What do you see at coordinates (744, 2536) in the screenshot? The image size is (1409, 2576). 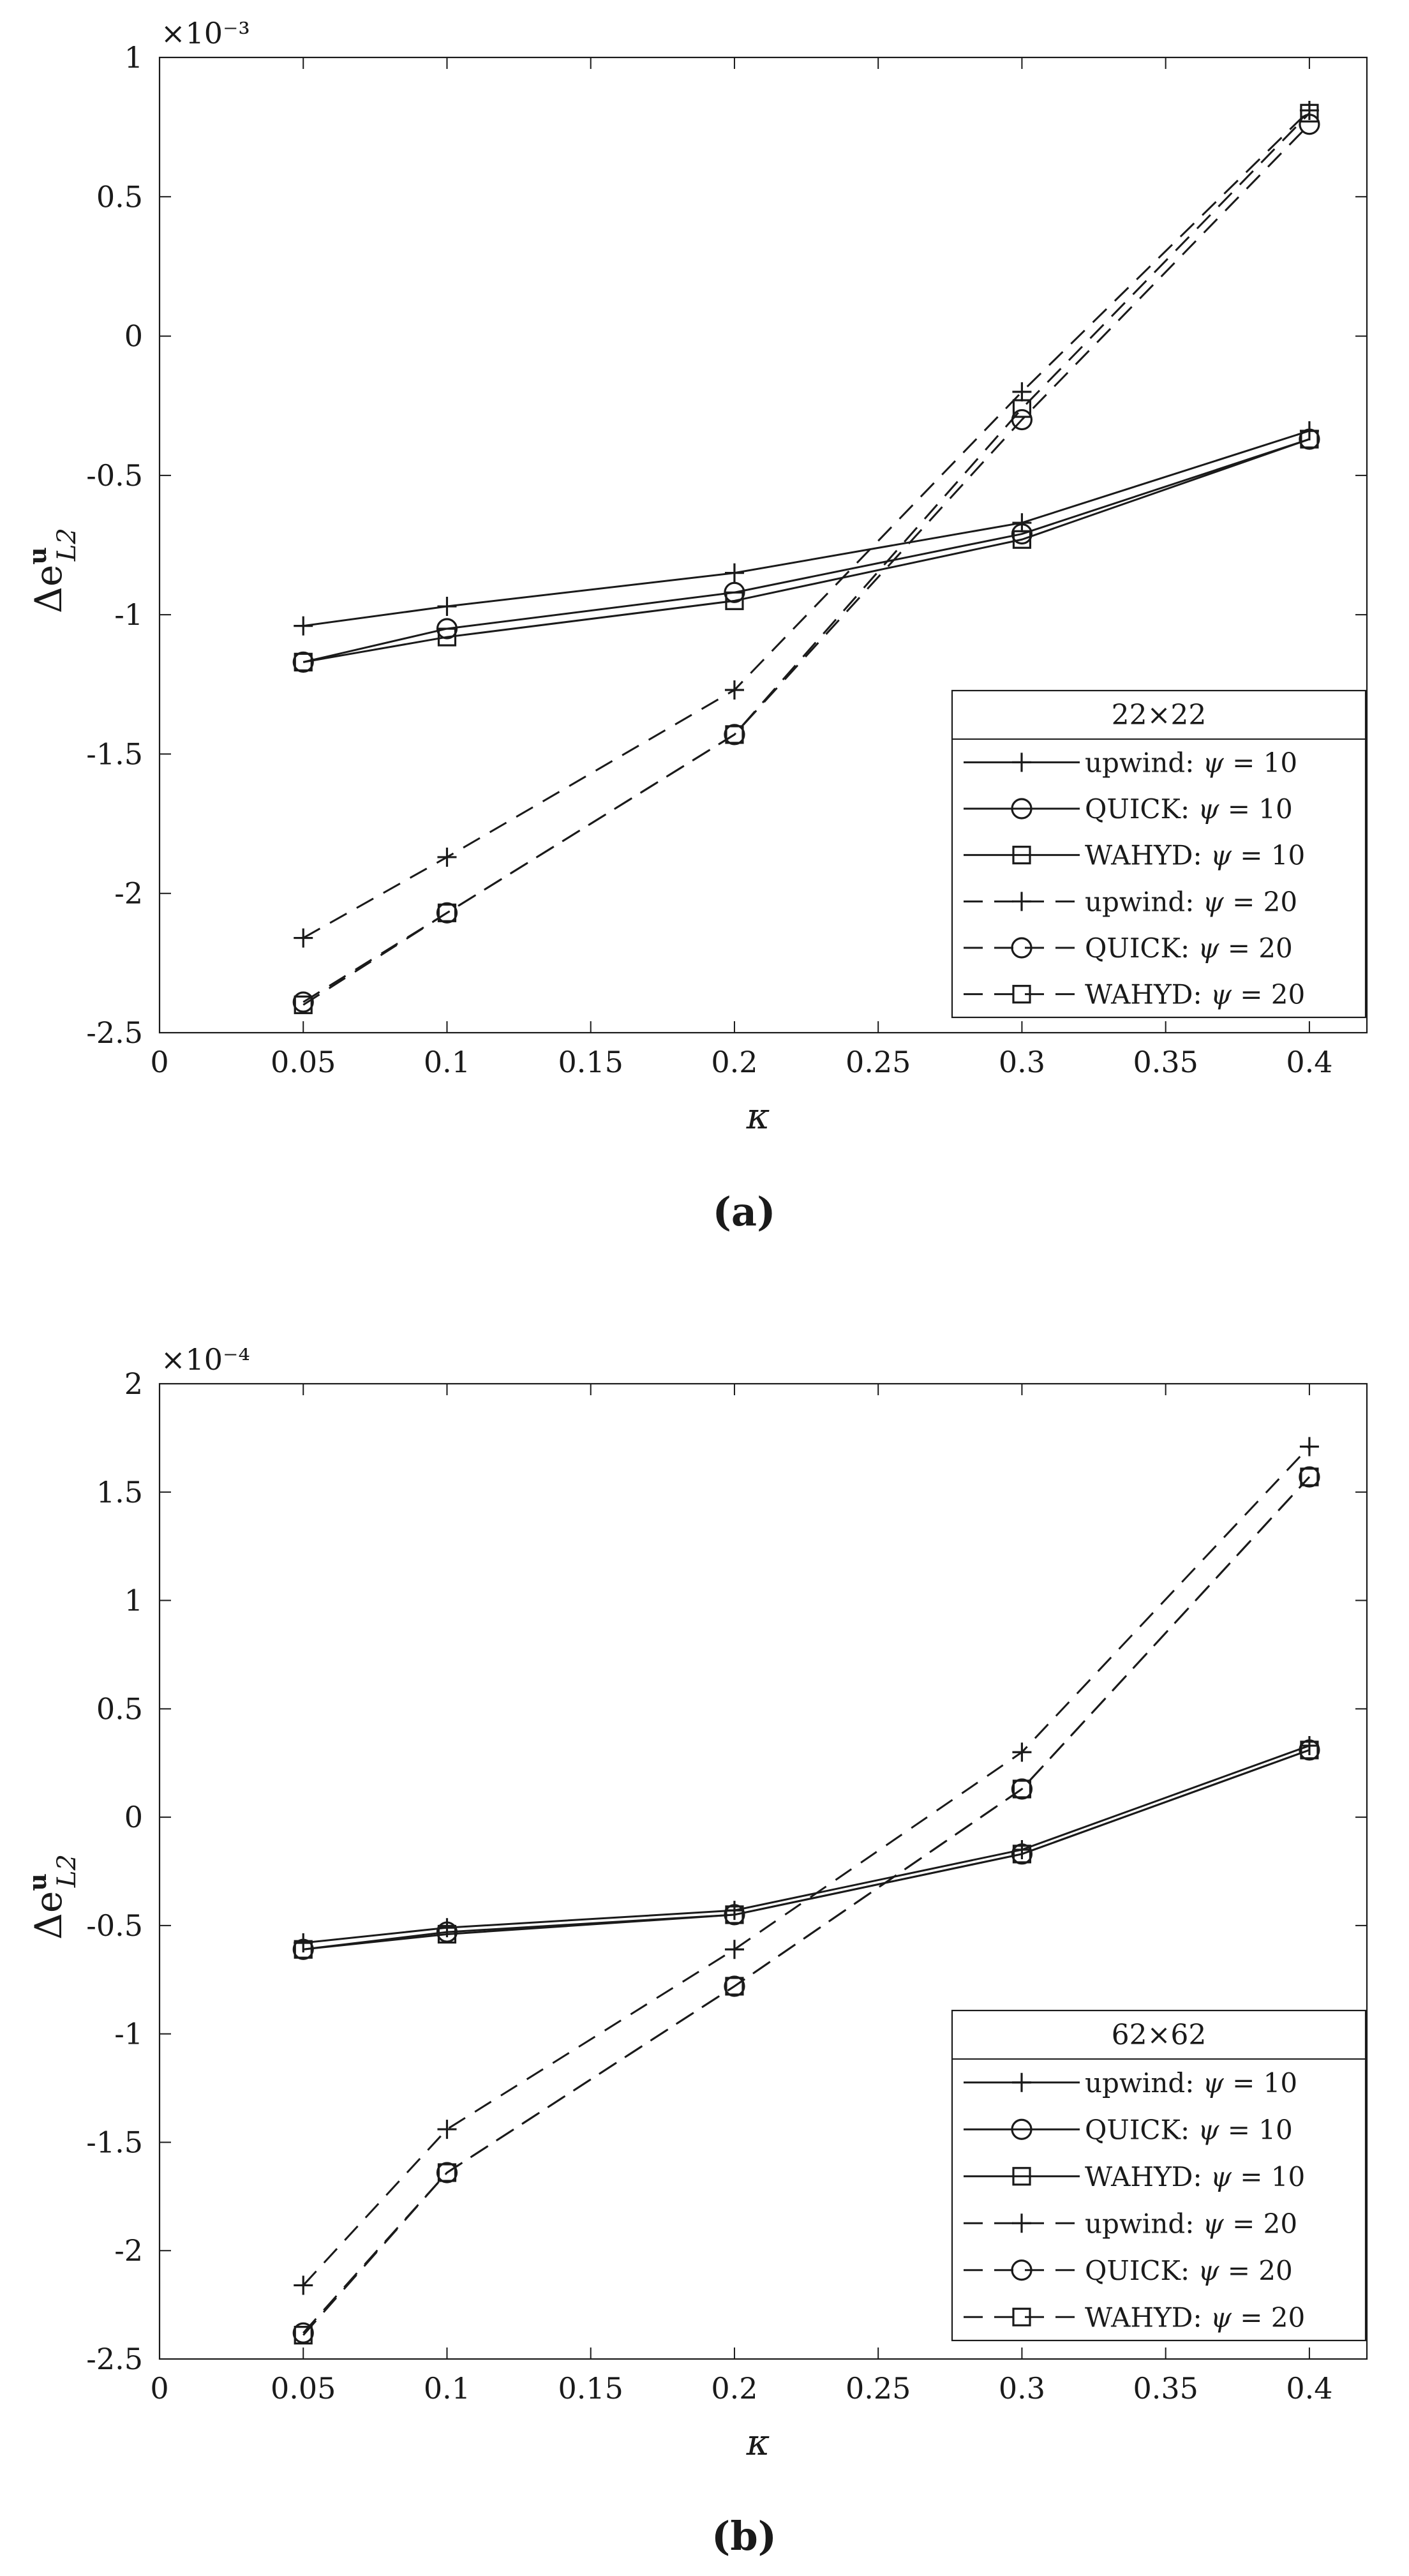 I see `panel-caption: (b)` at bounding box center [744, 2536].